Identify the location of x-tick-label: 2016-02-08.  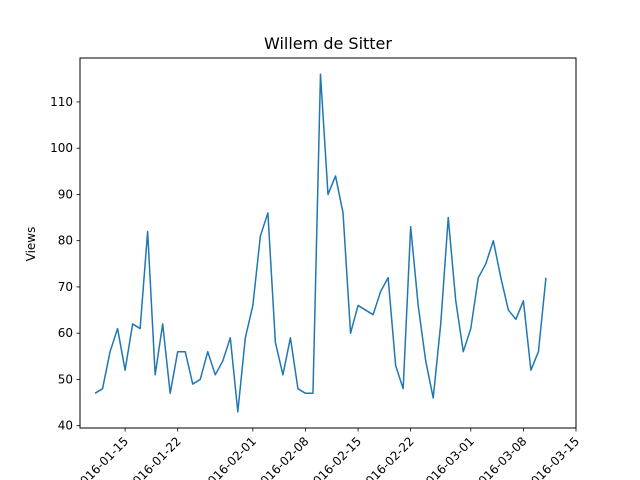
(281, 457).